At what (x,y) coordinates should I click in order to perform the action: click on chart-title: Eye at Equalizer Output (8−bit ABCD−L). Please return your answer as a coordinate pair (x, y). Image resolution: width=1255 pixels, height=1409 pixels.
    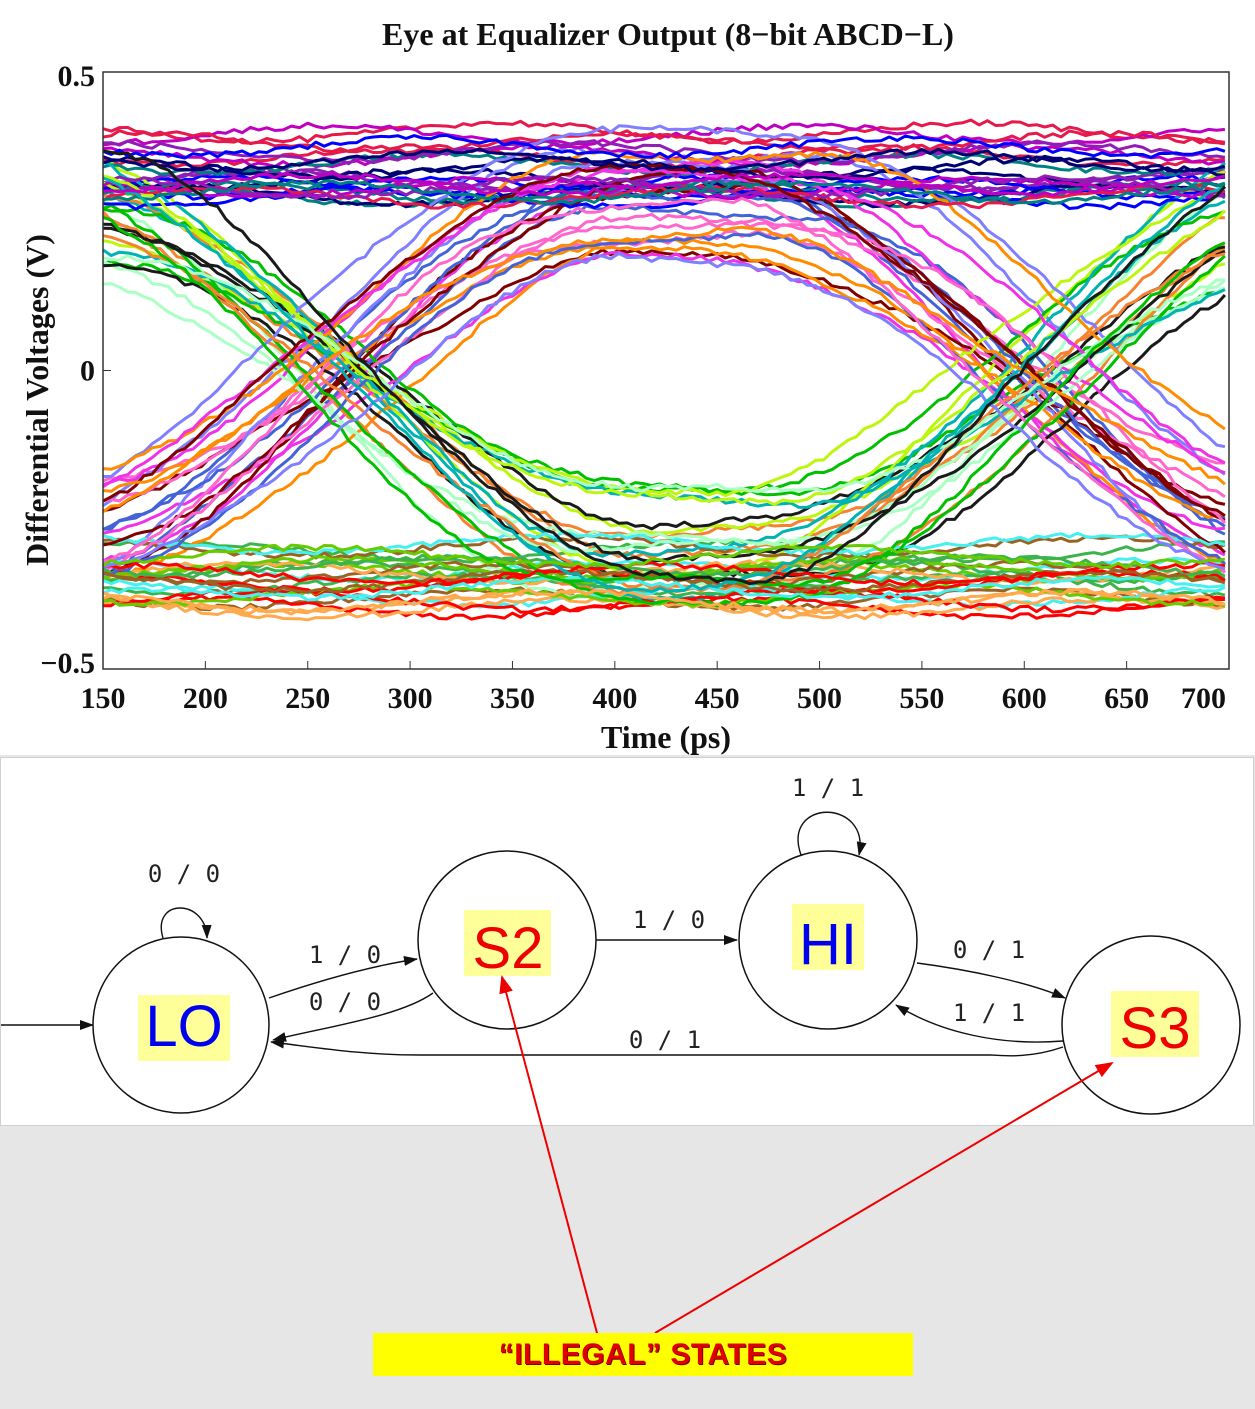
    Looking at the image, I should click on (668, 34).